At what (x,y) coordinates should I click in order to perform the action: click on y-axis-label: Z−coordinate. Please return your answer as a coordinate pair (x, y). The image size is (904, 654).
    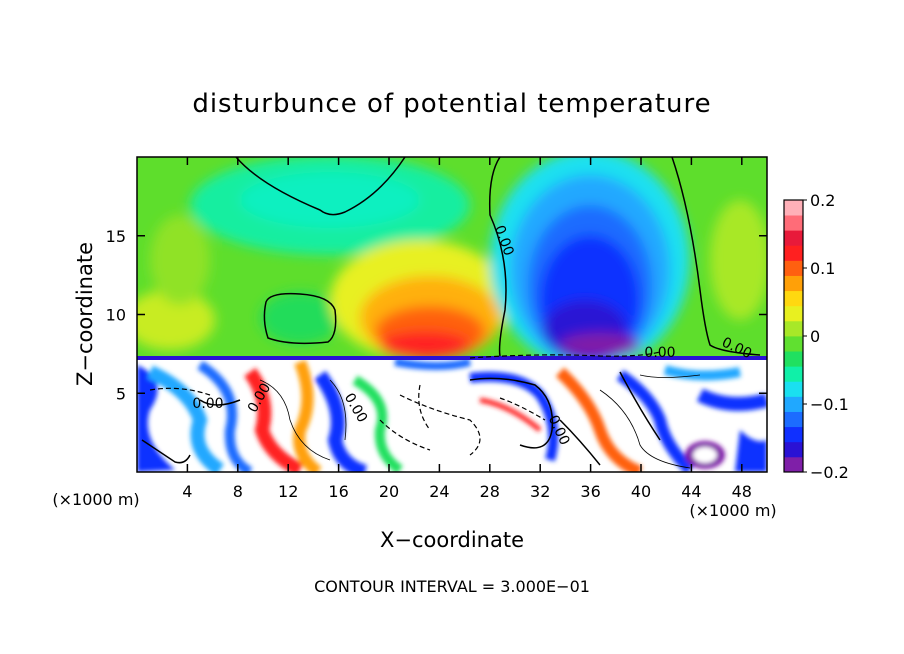
    Looking at the image, I should click on (85, 314).